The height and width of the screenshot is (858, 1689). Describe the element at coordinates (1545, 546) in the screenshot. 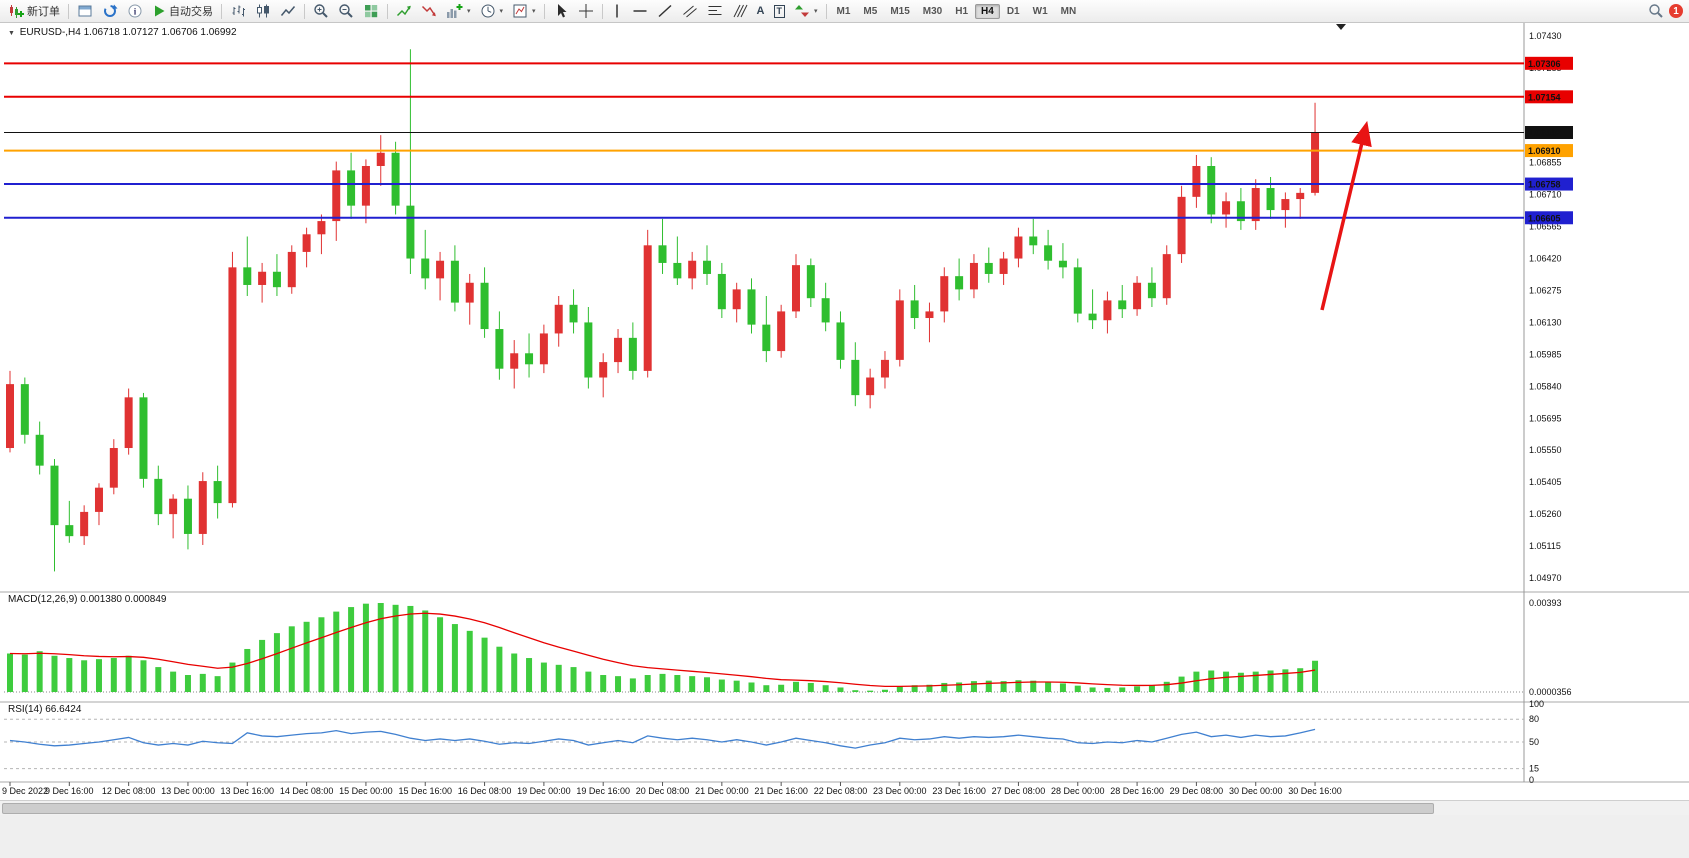

I see `svg-text: 1.05115` at that location.